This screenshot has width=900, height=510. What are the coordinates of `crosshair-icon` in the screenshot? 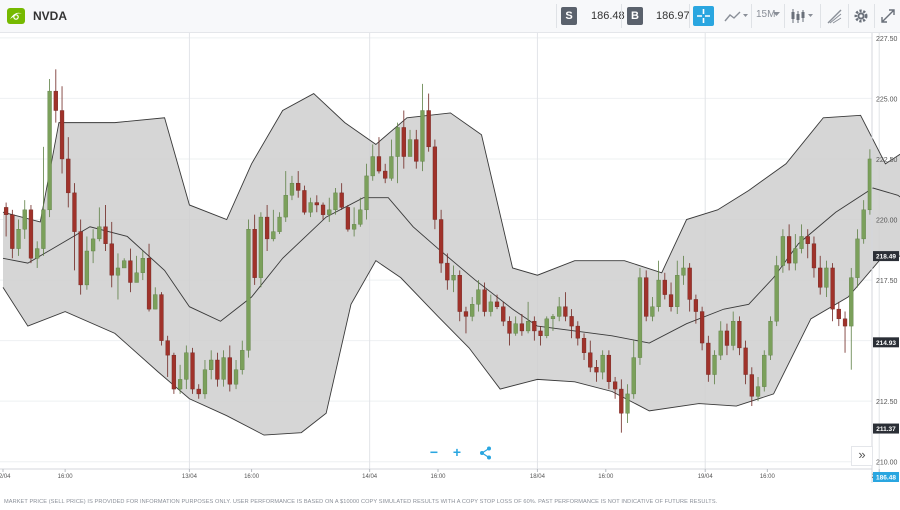 It's located at (703, 16).